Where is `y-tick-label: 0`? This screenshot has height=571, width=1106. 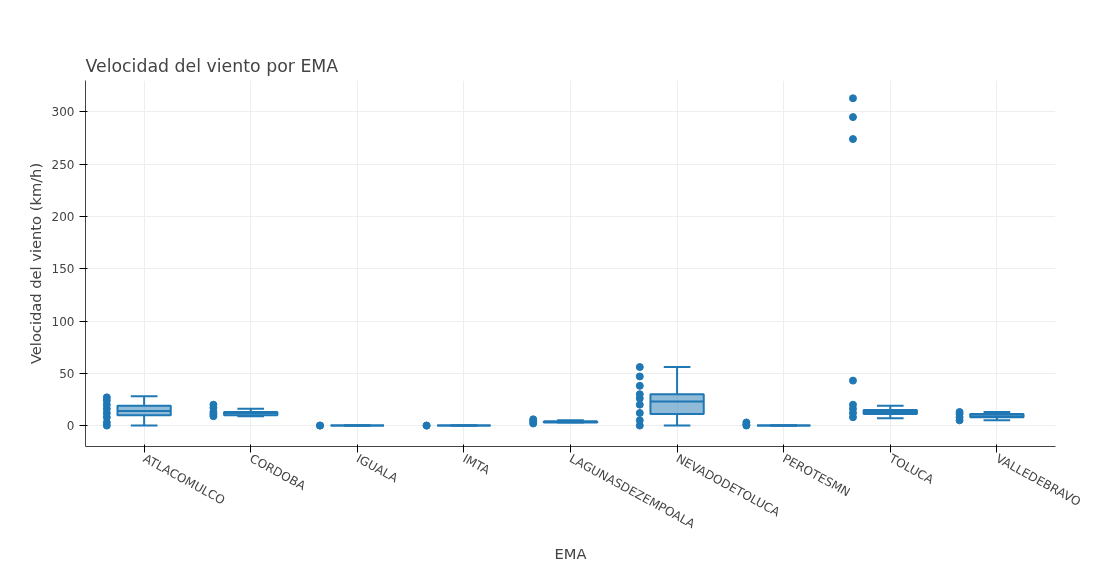 y-tick-label: 0 is located at coordinates (70, 426).